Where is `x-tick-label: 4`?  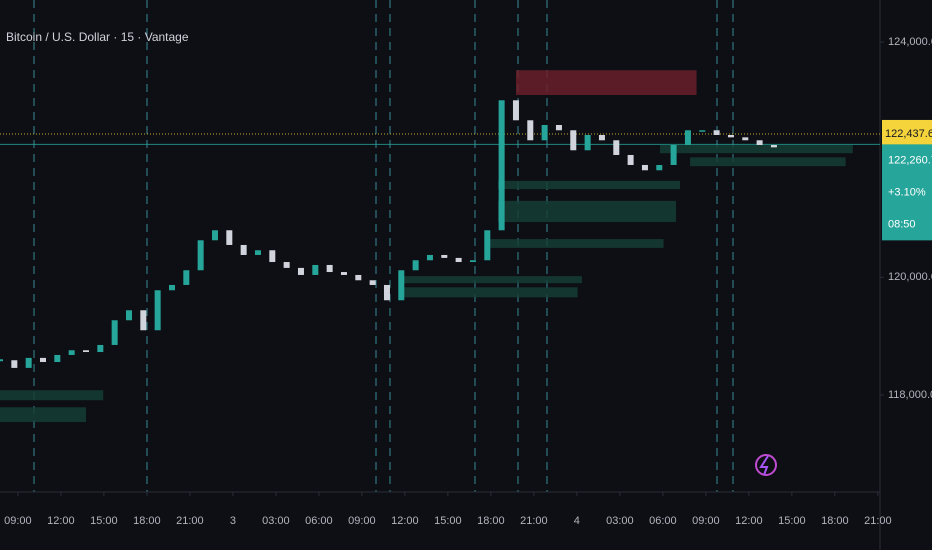 x-tick-label: 4 is located at coordinates (577, 521).